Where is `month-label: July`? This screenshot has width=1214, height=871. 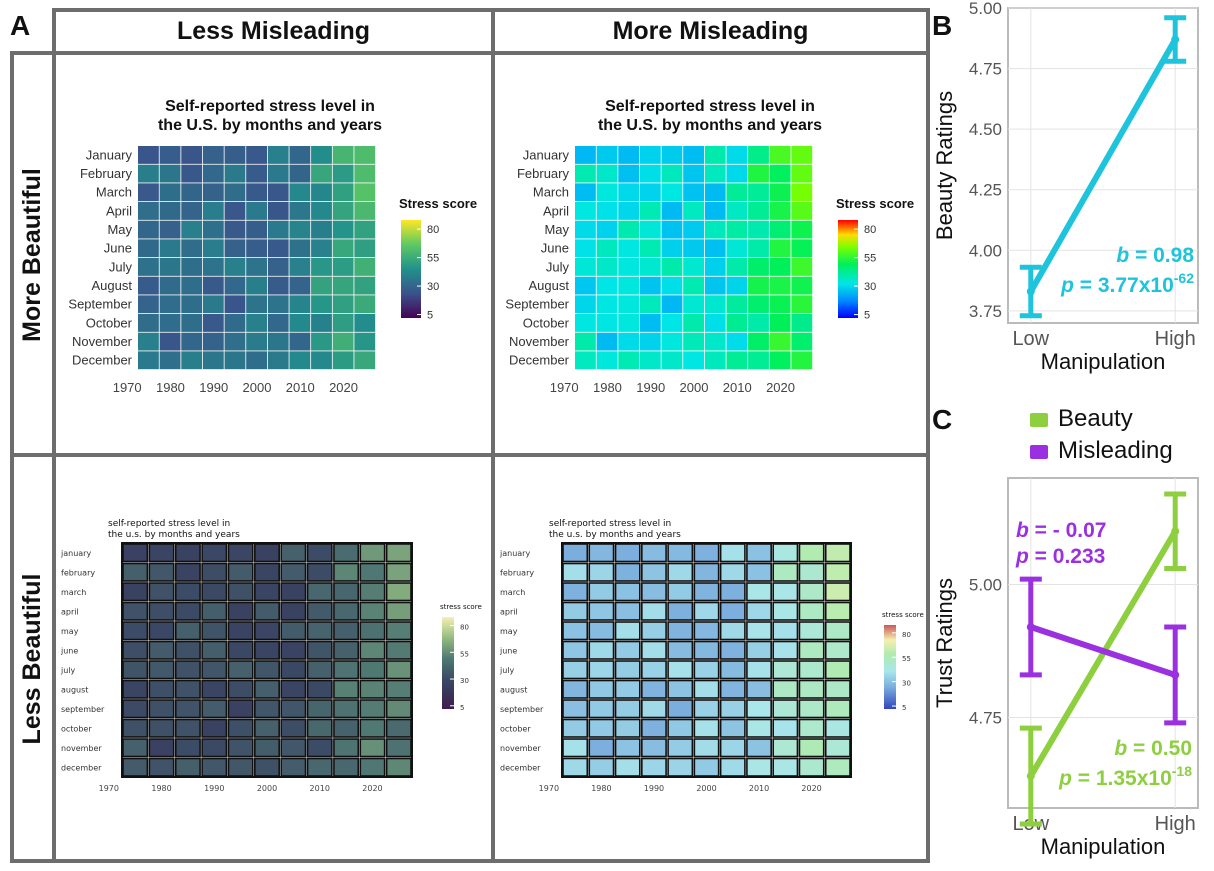
month-label: July is located at coordinates (121, 266).